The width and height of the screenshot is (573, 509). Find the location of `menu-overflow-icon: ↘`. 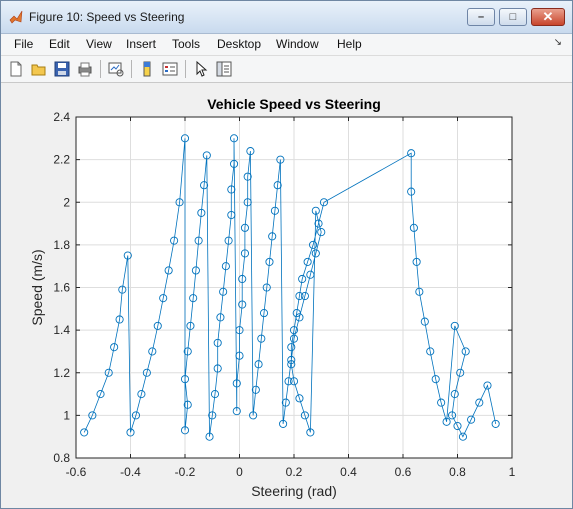

menu-overflow-icon: ↘ is located at coordinates (557, 42).